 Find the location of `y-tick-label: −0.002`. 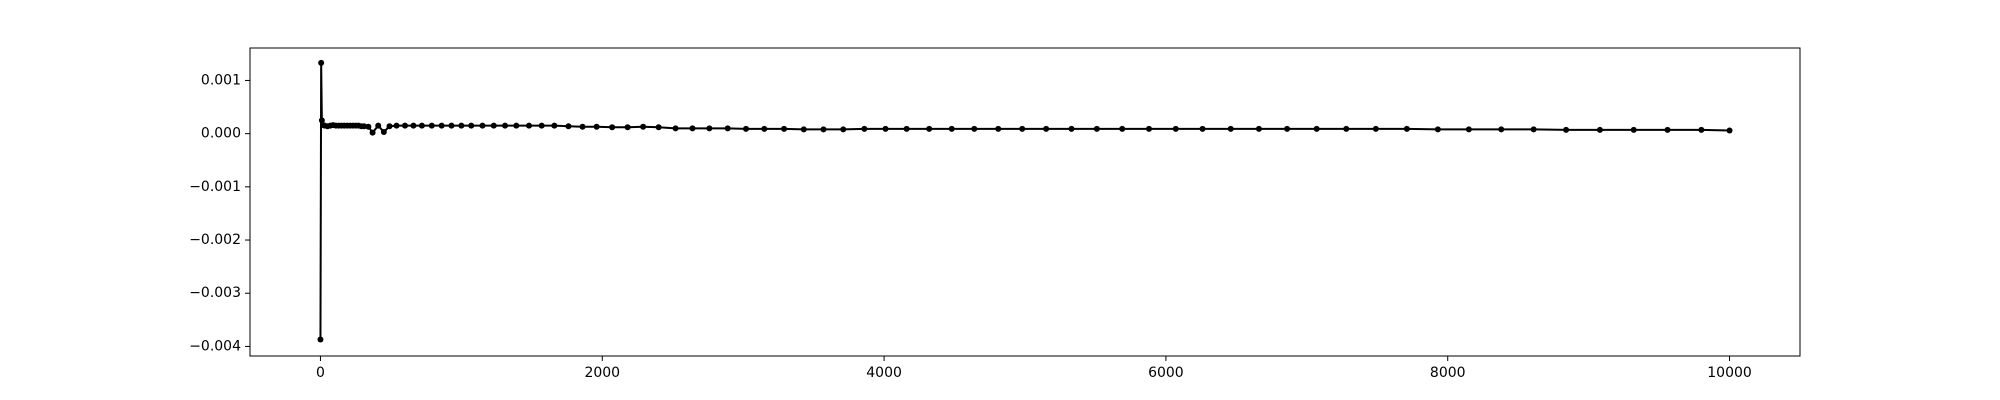

y-tick-label: −0.002 is located at coordinates (215, 240).